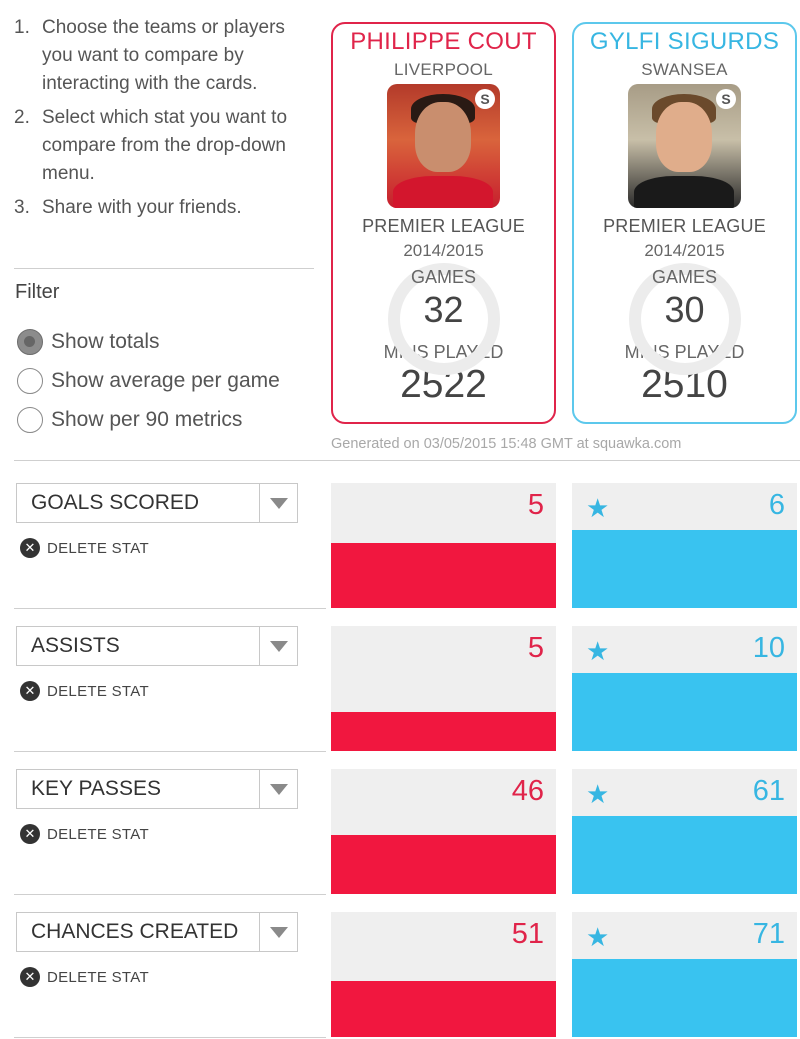 This screenshot has height=1039, width=800. What do you see at coordinates (684, 69) in the screenshot?
I see `player-club: SWANSEA` at bounding box center [684, 69].